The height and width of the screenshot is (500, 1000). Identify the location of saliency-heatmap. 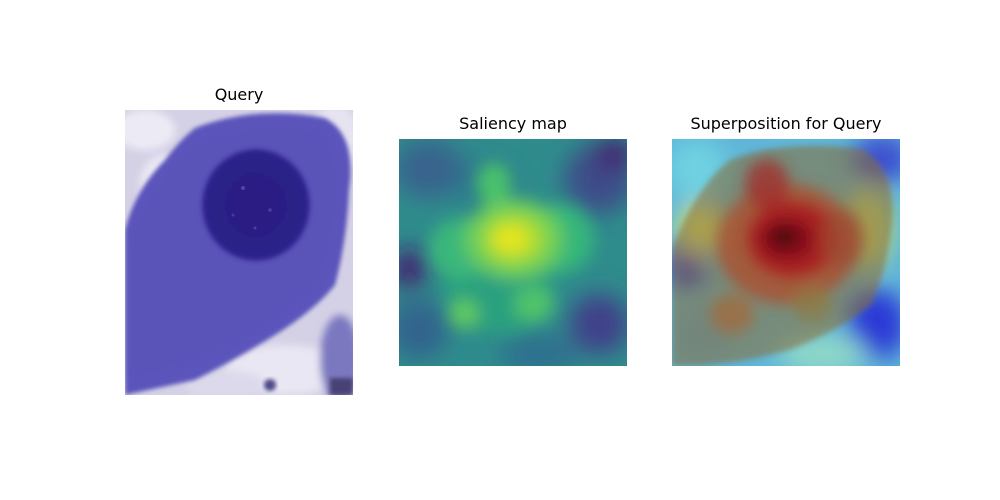
(513, 252).